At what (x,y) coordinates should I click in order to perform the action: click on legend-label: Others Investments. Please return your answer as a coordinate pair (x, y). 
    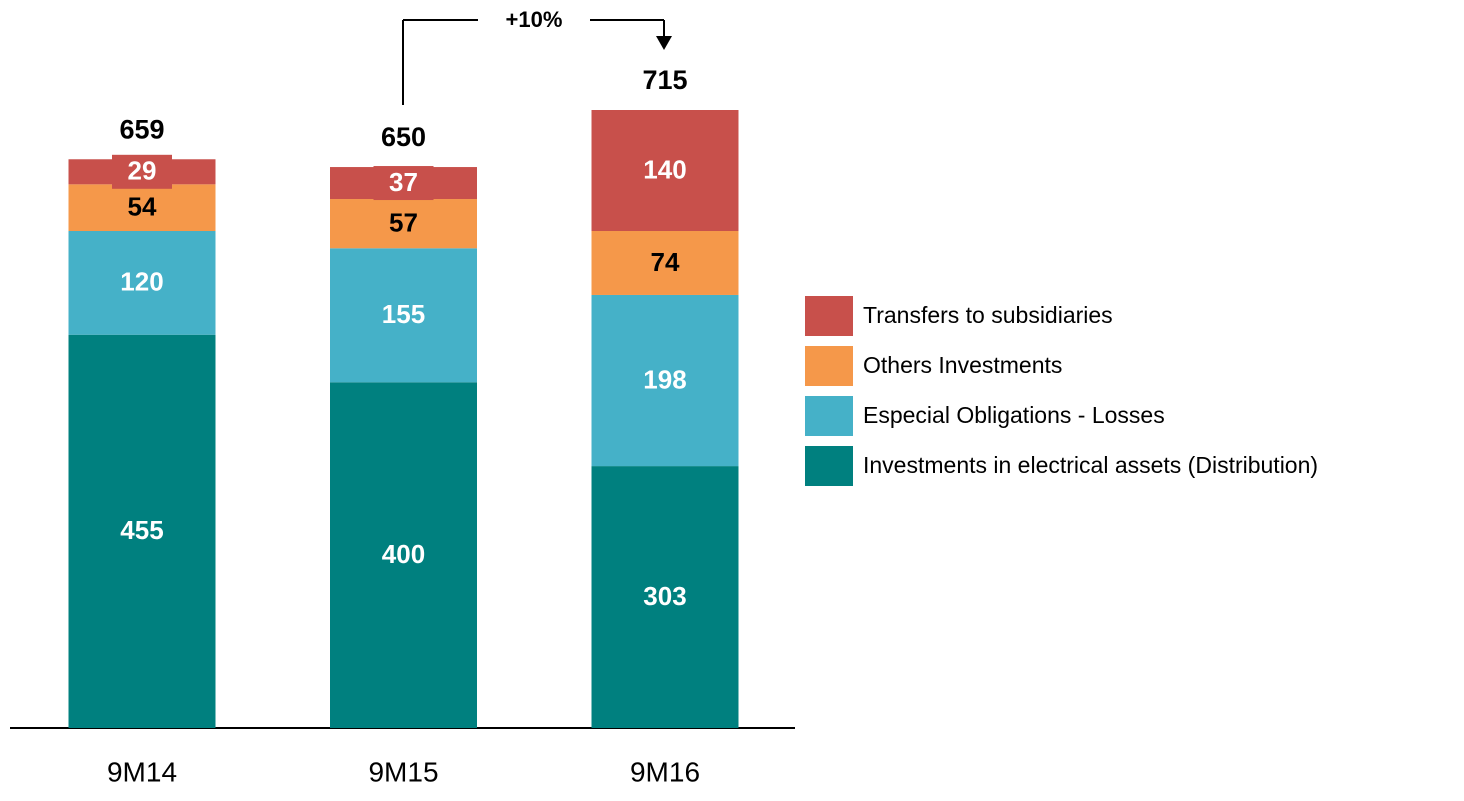
    Looking at the image, I should click on (962, 365).